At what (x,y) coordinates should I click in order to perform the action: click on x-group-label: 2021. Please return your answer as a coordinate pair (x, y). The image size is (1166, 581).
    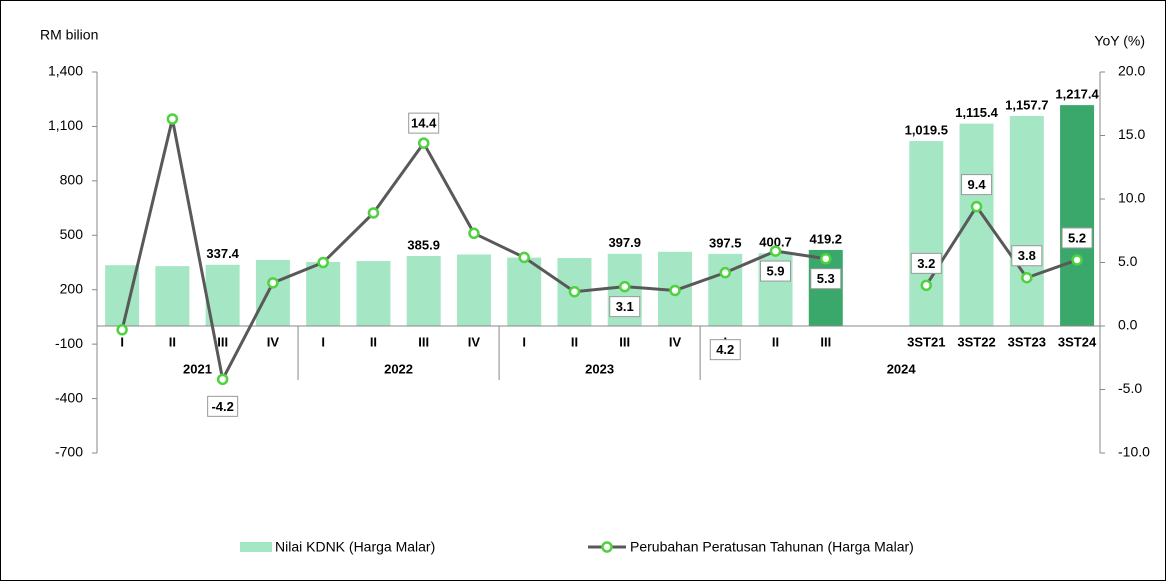
    Looking at the image, I should click on (197, 368).